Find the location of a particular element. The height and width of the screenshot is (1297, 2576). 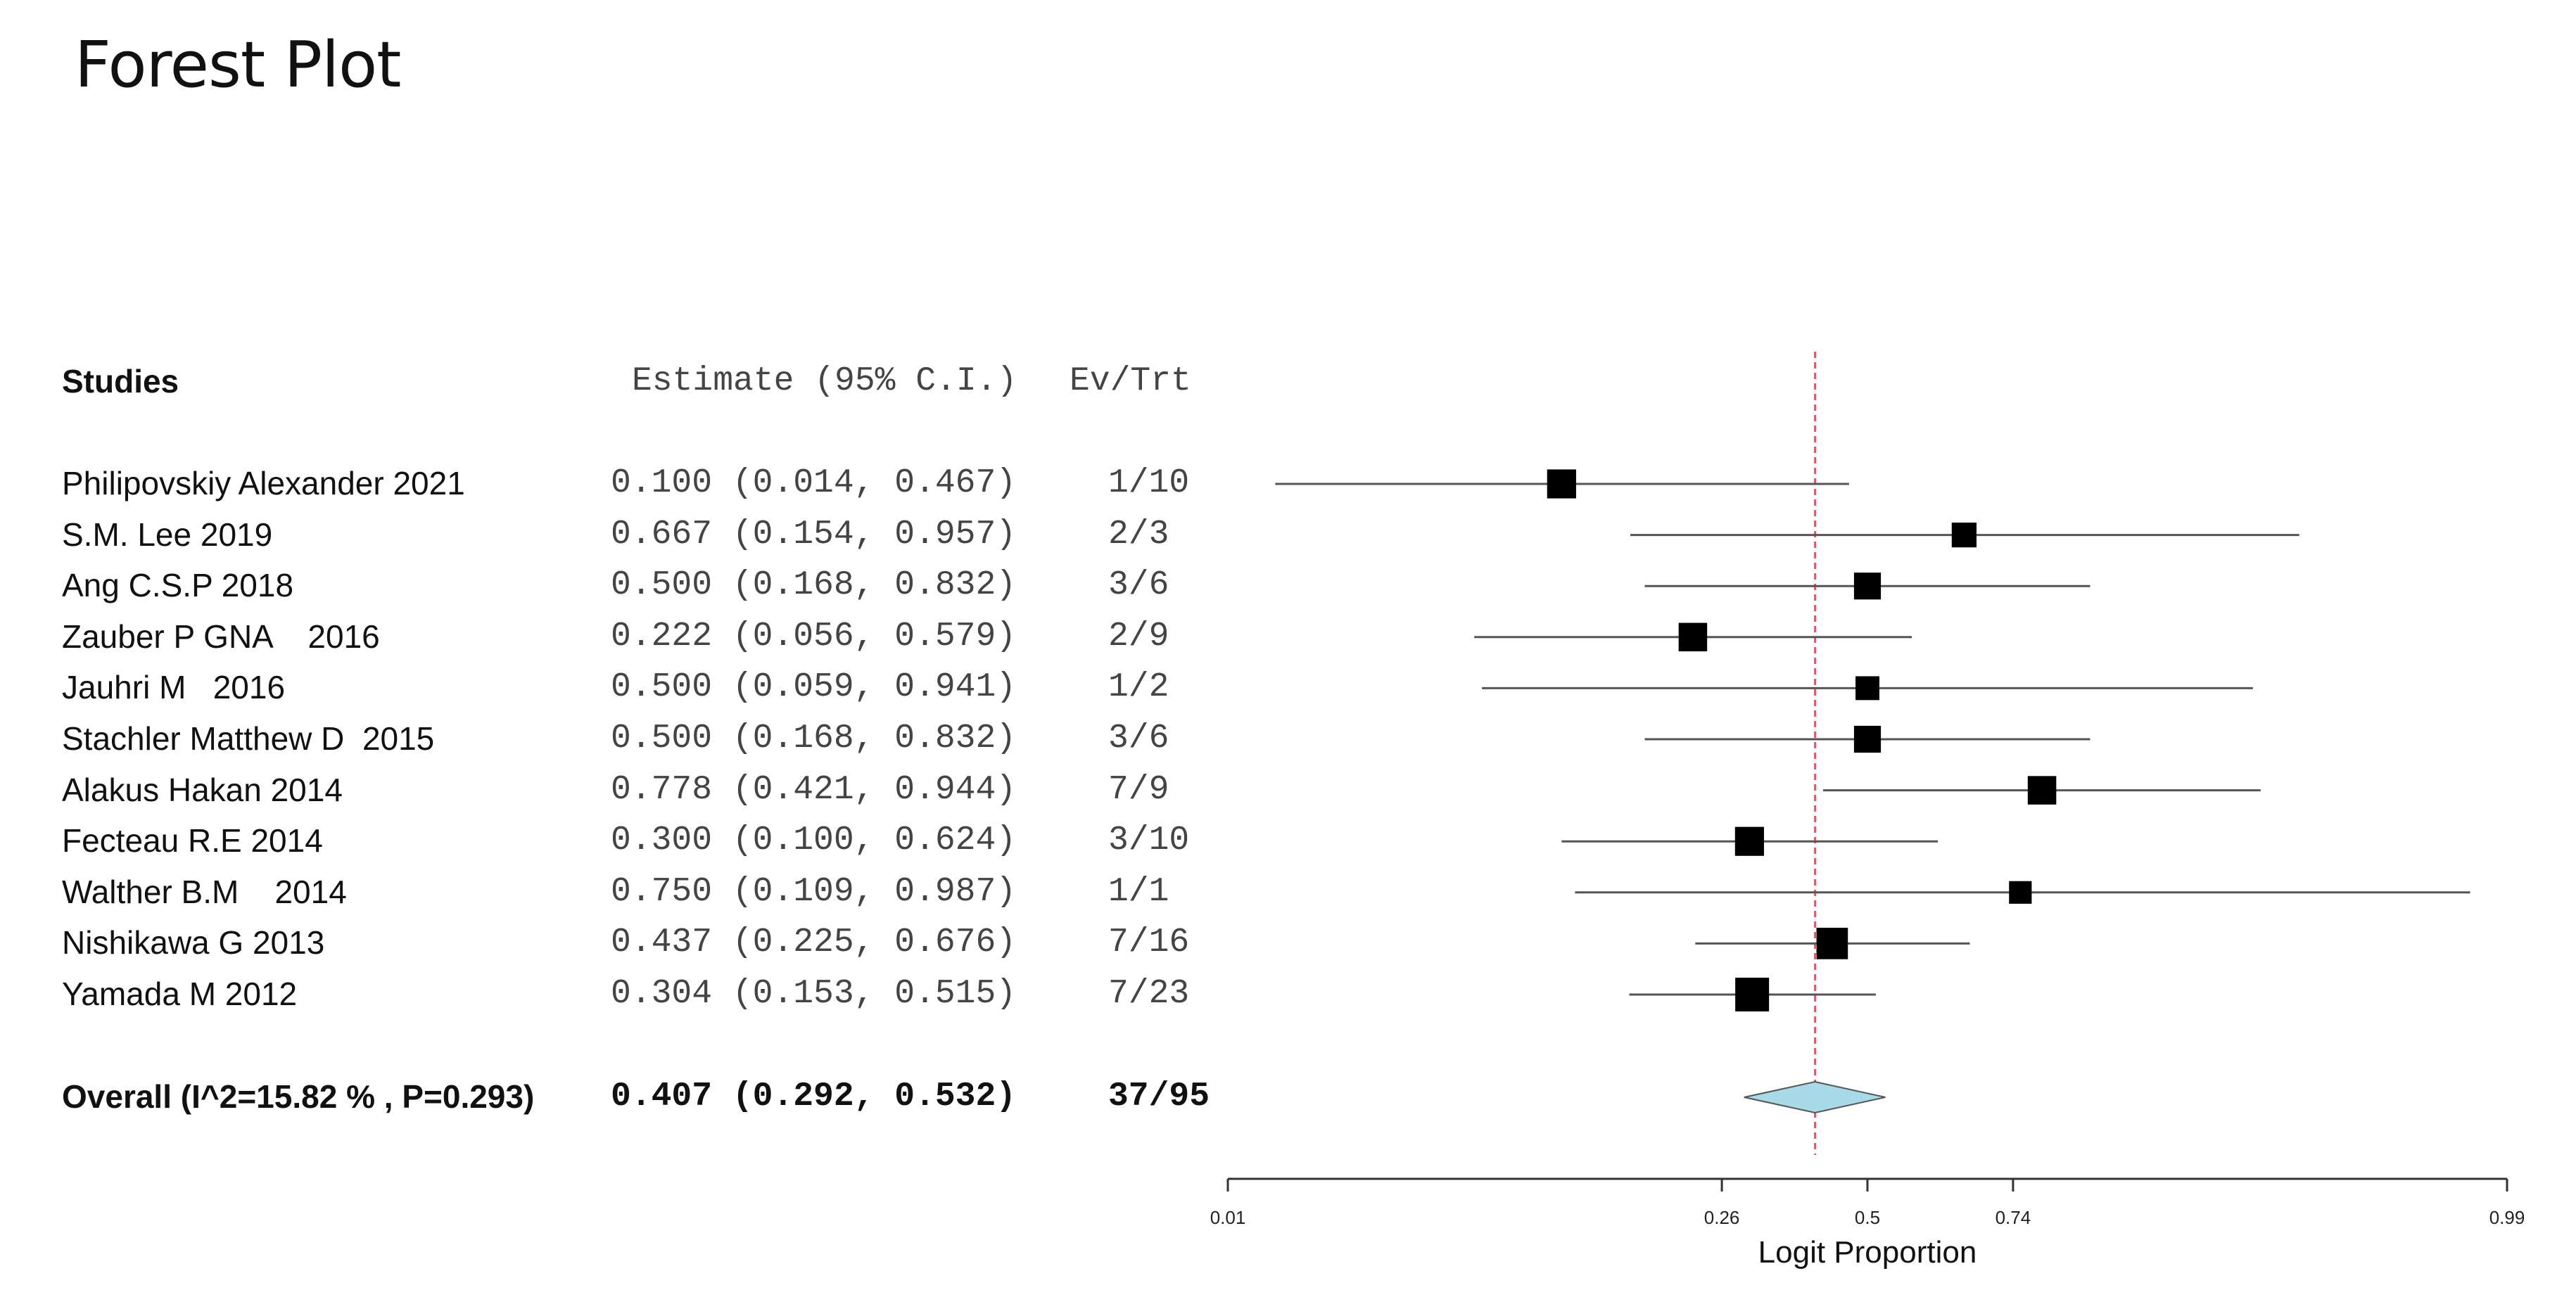

x-axis: 0.01 0.26 0.5 0.74 0.99 is located at coordinates (1867, 1202).